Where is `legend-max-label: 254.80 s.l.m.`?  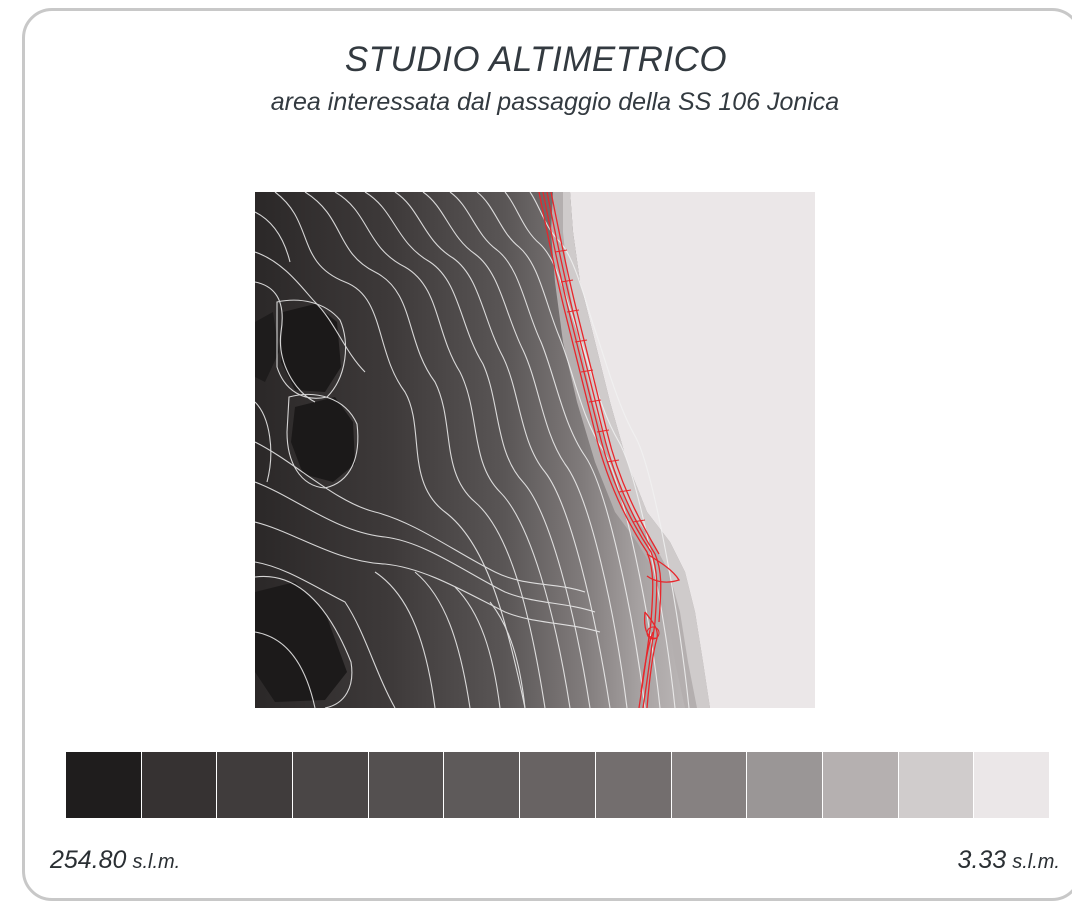 legend-max-label: 254.80 s.l.m. is located at coordinates (115, 860).